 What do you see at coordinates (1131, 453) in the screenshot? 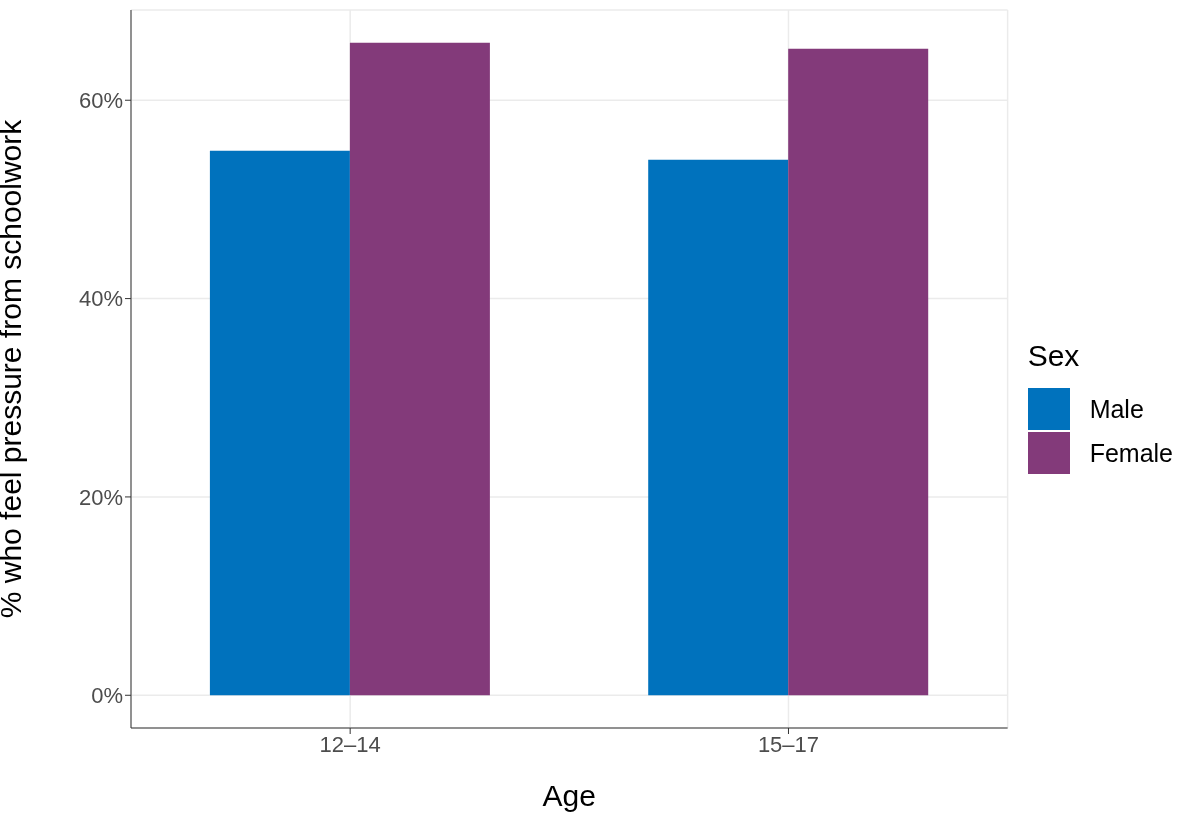
I see `legend-label: Female` at bounding box center [1131, 453].